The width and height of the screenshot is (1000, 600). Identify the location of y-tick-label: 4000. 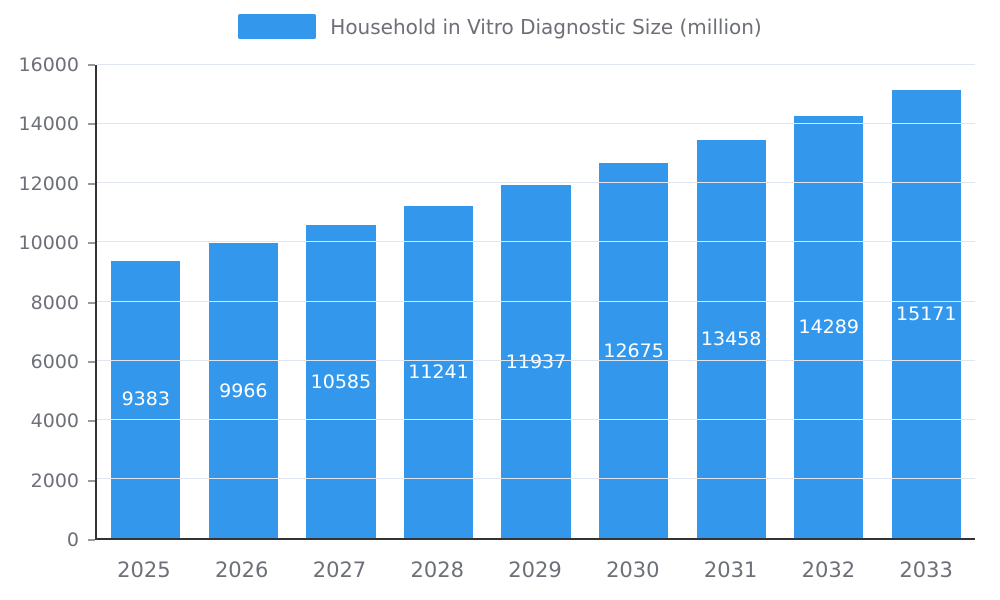
(54, 421).